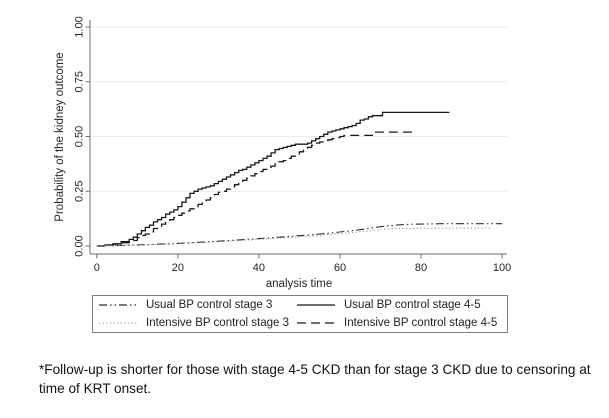 The image size is (609, 418). Describe the element at coordinates (60, 136) in the screenshot. I see `y-axis-title: Probability of the kidney outcome` at that location.